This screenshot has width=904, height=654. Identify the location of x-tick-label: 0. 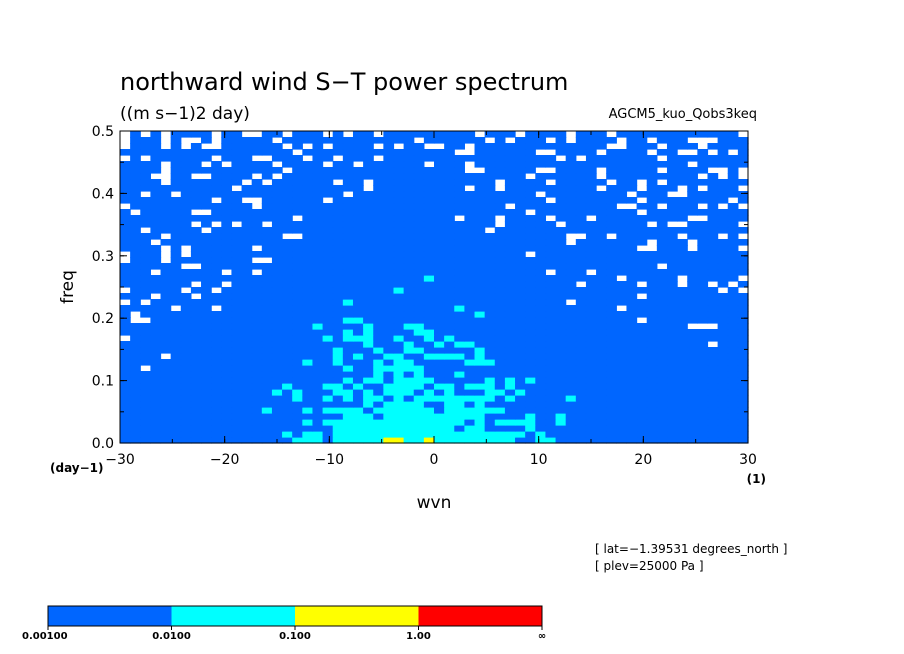
(434, 460).